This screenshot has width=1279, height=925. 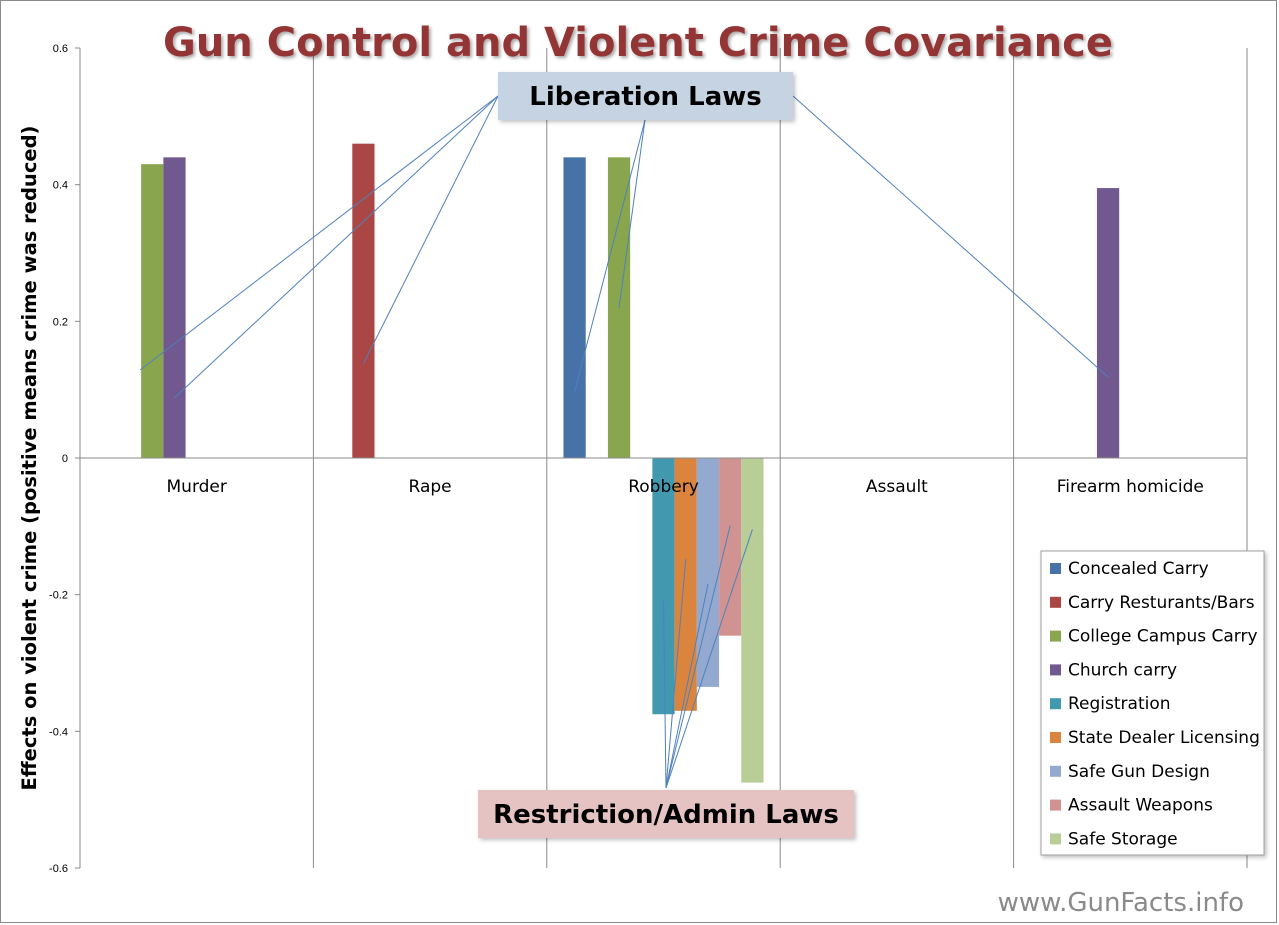 I want to click on legend-entry: Registration, so click(x=1119, y=704).